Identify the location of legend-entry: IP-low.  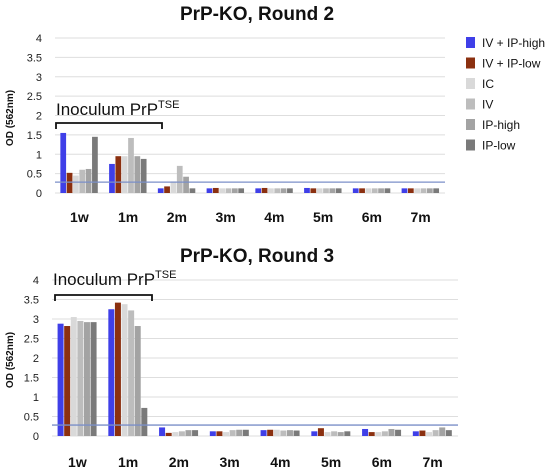
(499, 146).